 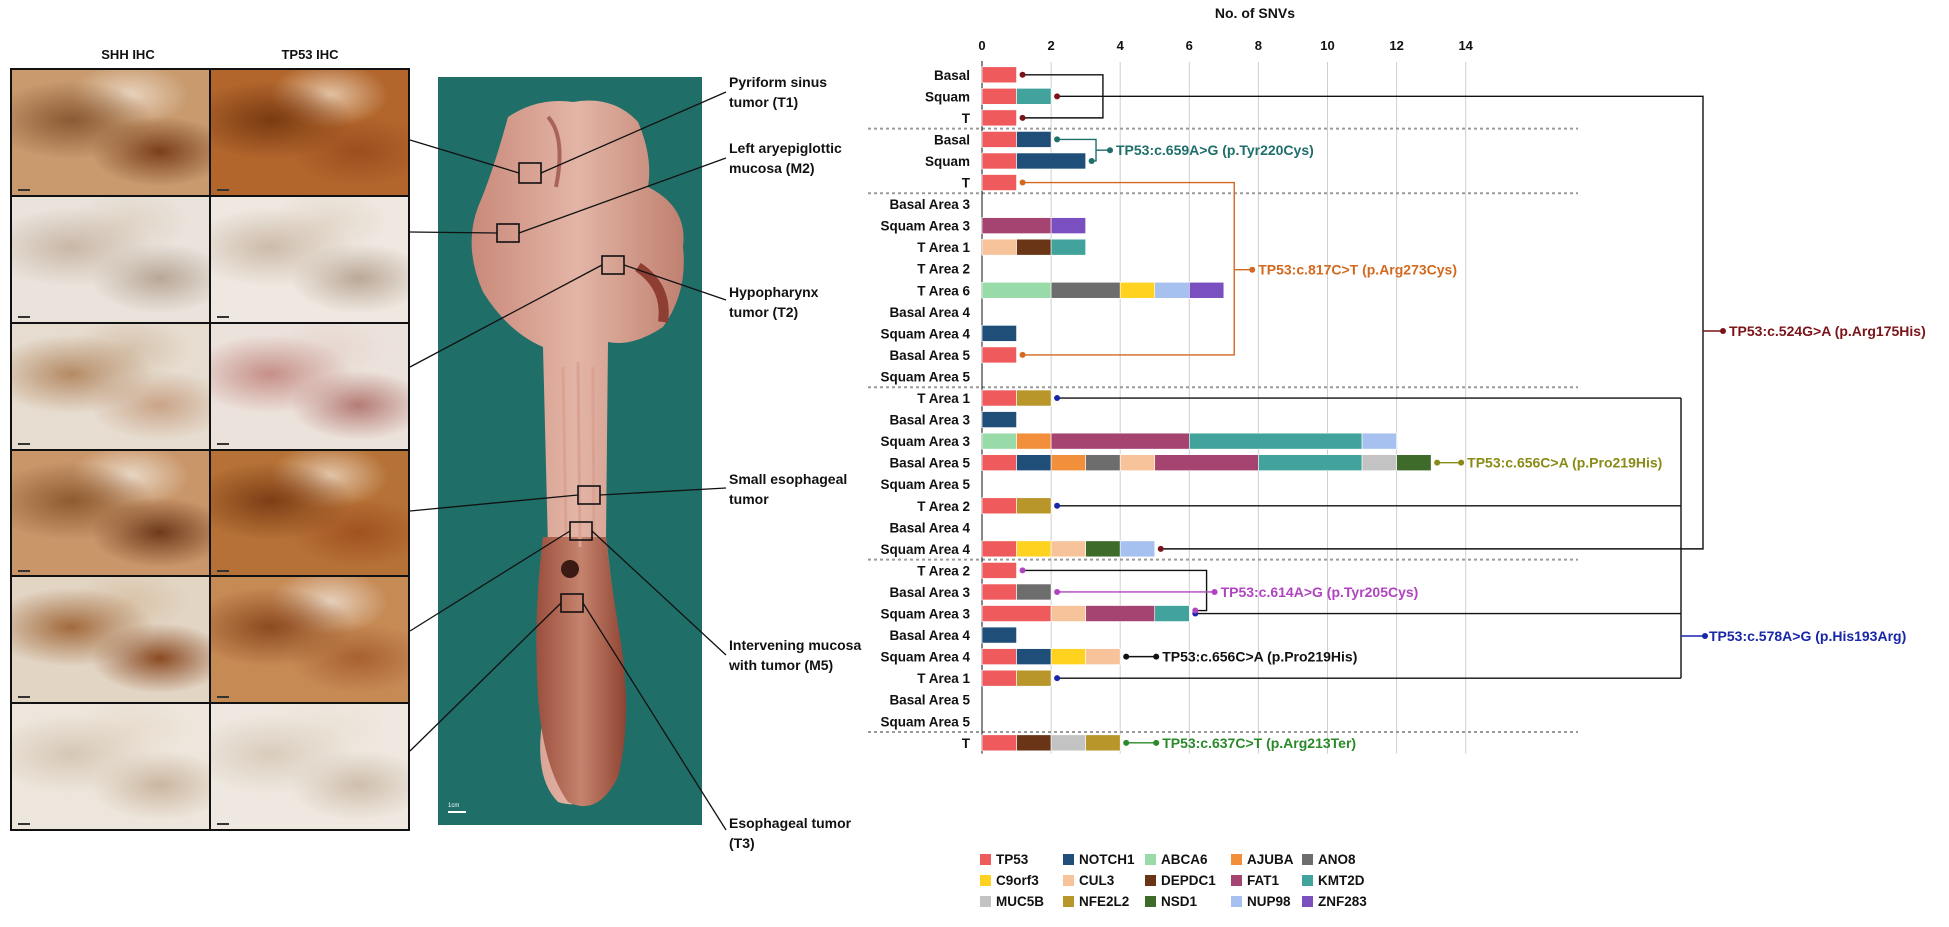 What do you see at coordinates (966, 118) in the screenshot?
I see `row-label: T` at bounding box center [966, 118].